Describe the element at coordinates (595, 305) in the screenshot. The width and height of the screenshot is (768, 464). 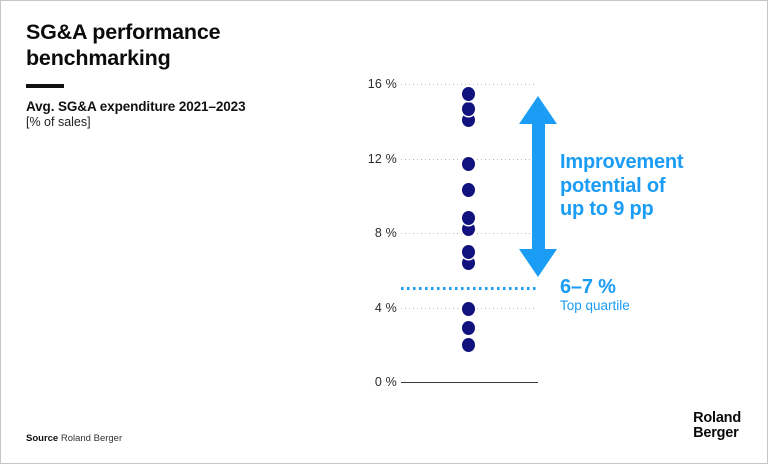
I see `quartile-label: Top quartile` at that location.